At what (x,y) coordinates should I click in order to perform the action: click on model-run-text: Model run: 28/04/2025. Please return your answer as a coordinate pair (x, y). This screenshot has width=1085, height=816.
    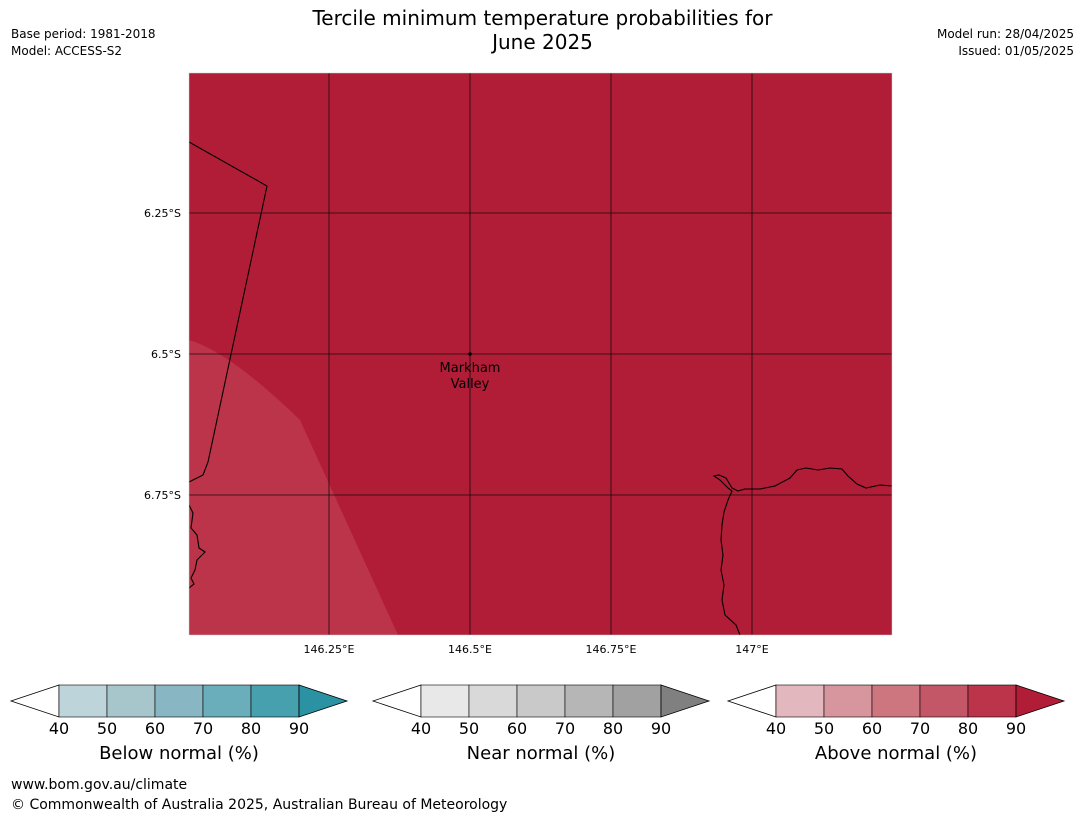
    Looking at the image, I should click on (1005, 34).